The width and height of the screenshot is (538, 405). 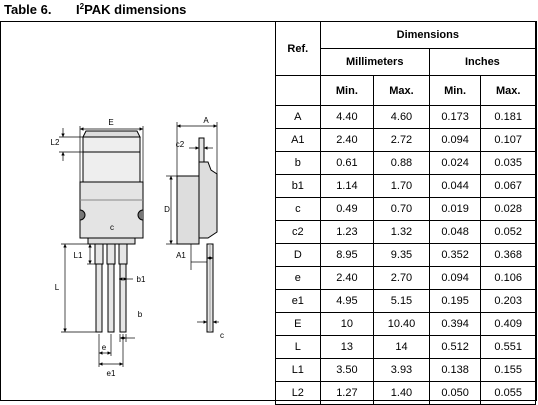 I want to click on cell-mm-max: 2.70, so click(x=401, y=278).